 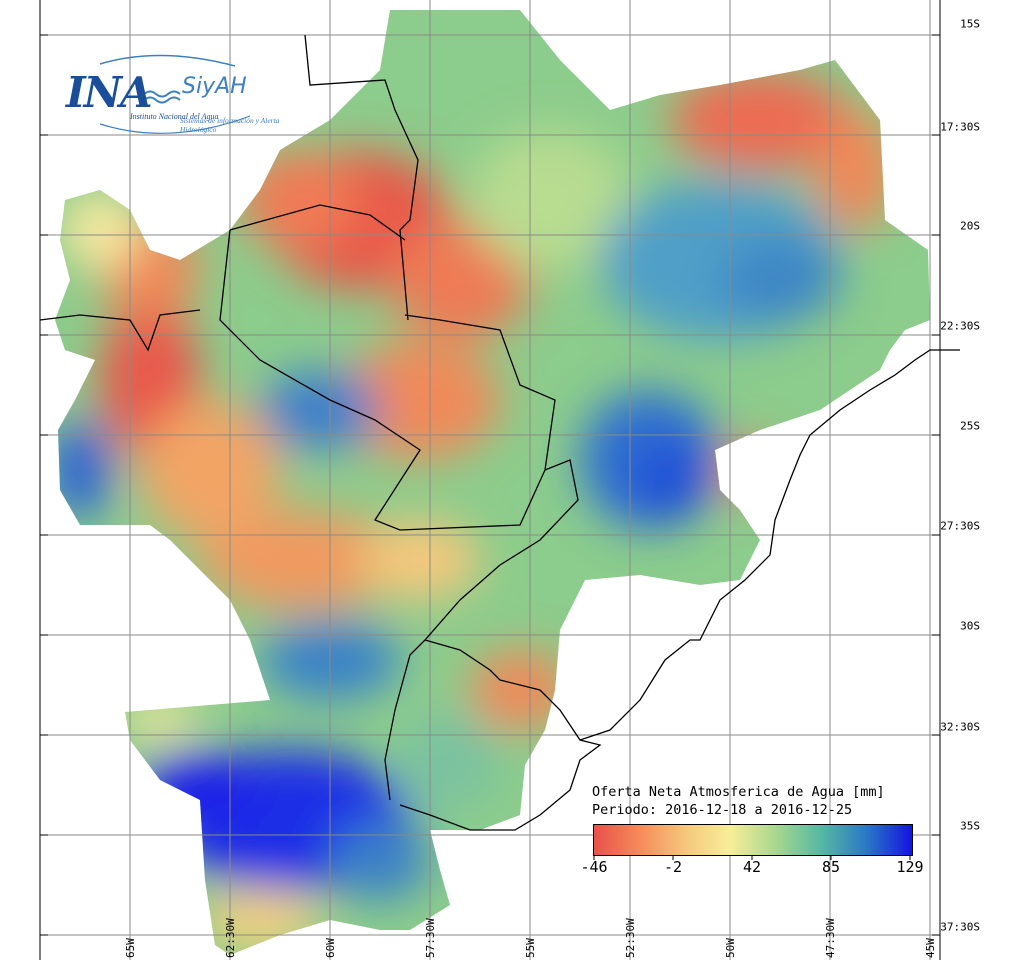 I want to click on logo-siyah-text: SiyAH, so click(x=214, y=86).